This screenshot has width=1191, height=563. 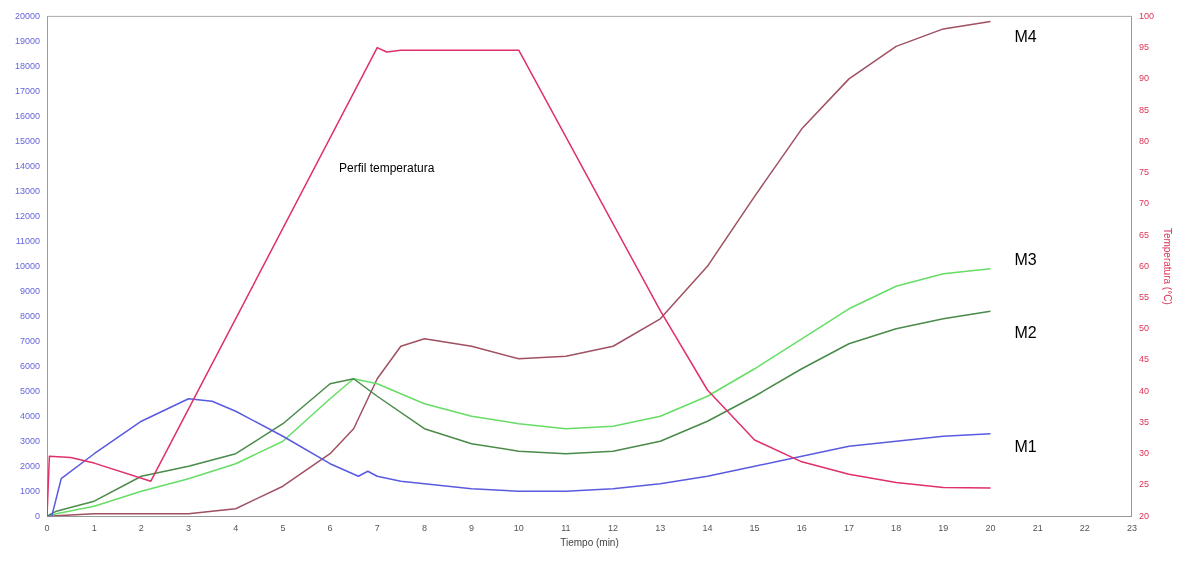 What do you see at coordinates (1025, 37) in the screenshot?
I see `series-label: M4` at bounding box center [1025, 37].